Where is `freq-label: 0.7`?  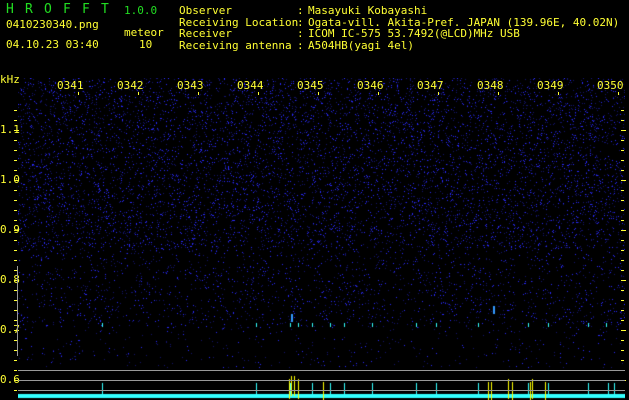 freq-label: 0.7 is located at coordinates (10, 329).